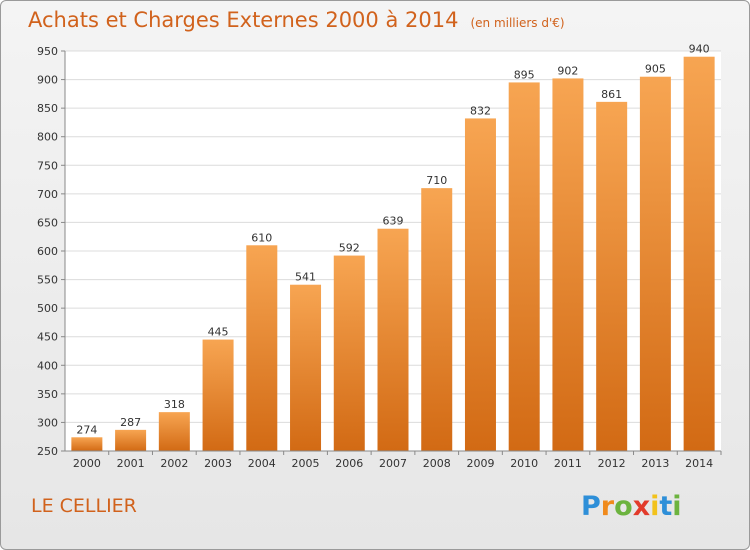 This screenshot has height=550, width=750. What do you see at coordinates (47, 422) in the screenshot?
I see `y-tick-label: 300` at bounding box center [47, 422].